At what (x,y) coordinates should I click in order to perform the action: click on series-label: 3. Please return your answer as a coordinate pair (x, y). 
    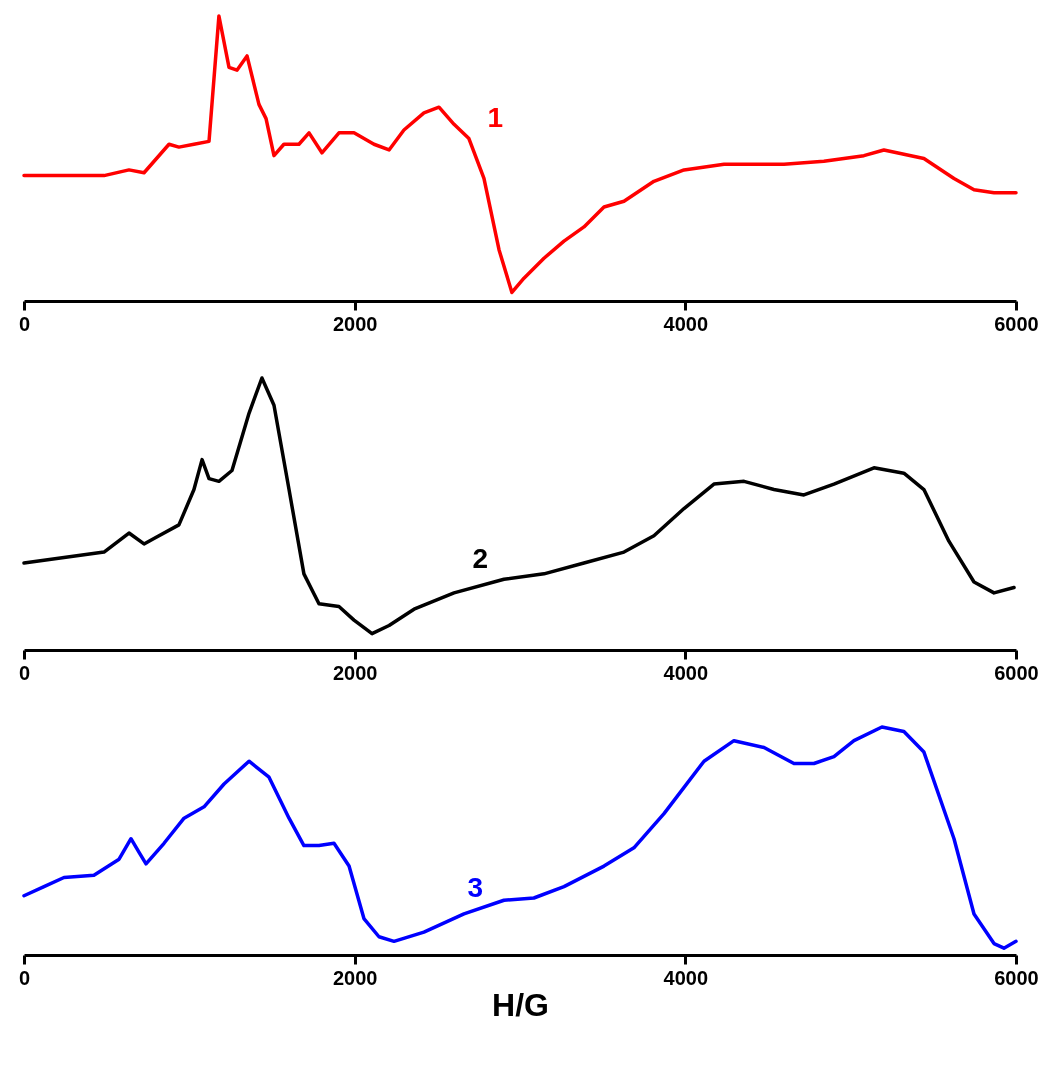
    Looking at the image, I should click on (475, 887).